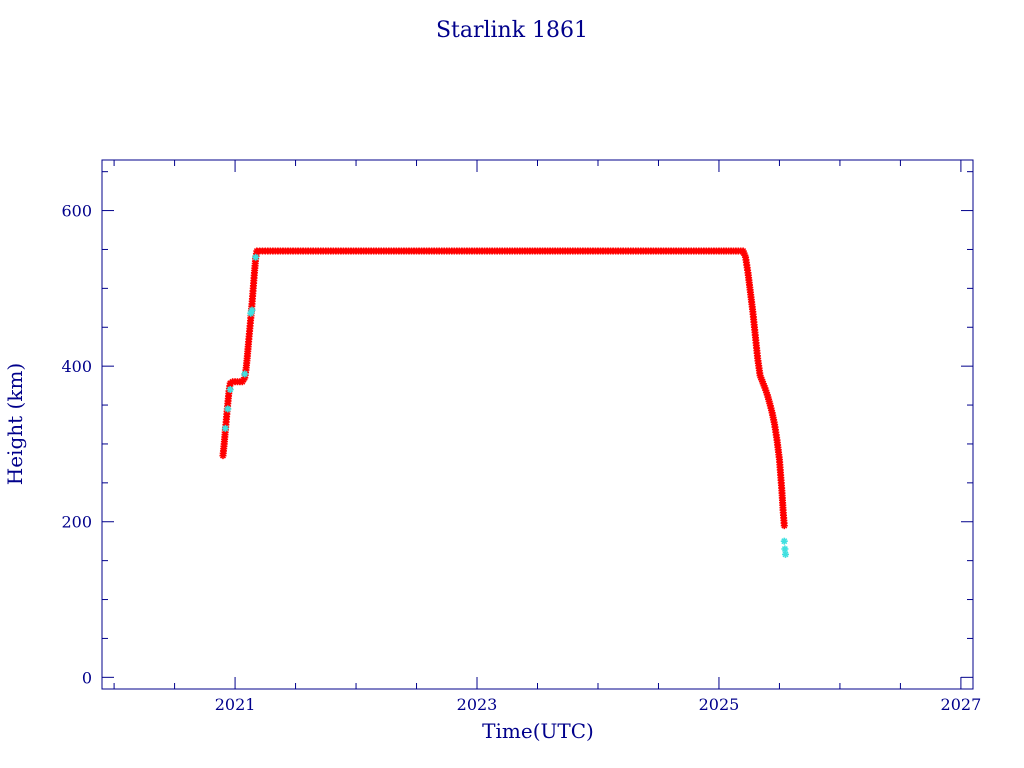 Image resolution: width=1024 pixels, height=768 pixels. What do you see at coordinates (76, 445) in the screenshot?
I see `y-tick-labels: 0 200 400 600` at bounding box center [76, 445].